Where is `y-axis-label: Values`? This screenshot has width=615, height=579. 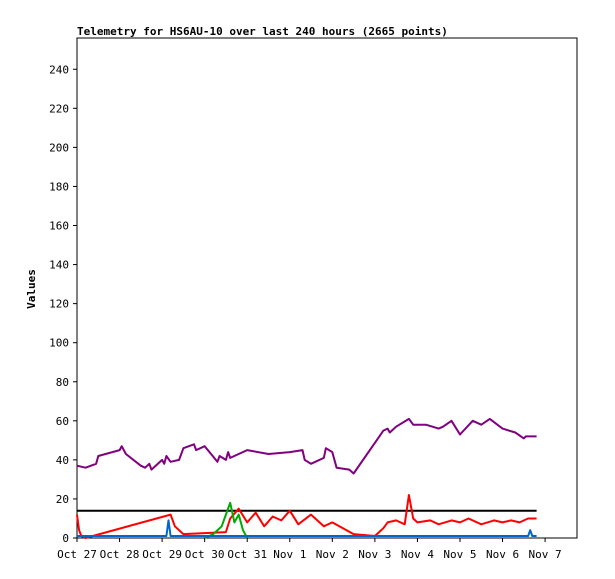
y-axis-label: Values is located at coordinates (31, 289).